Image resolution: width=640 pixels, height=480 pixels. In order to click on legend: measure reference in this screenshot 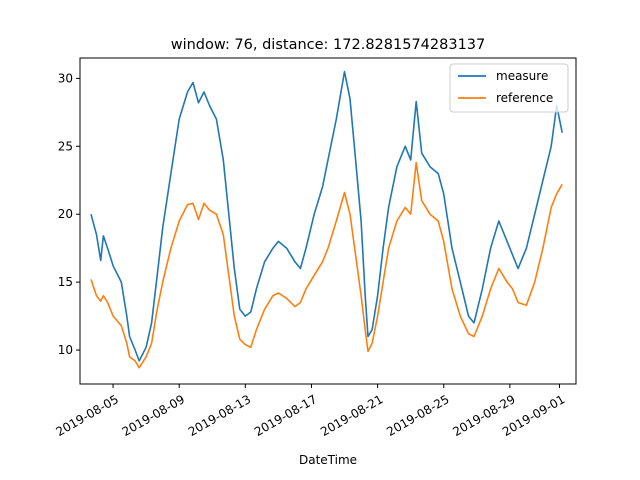, I will do `click(509, 88)`.